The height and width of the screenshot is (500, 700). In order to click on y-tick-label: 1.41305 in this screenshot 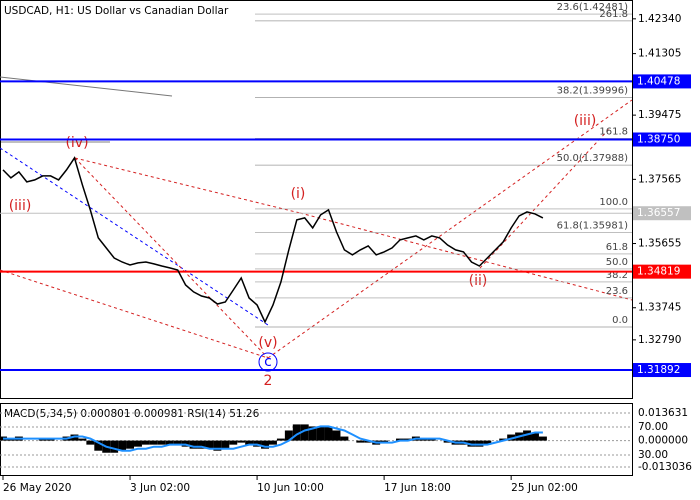, I will do `click(659, 54)`.